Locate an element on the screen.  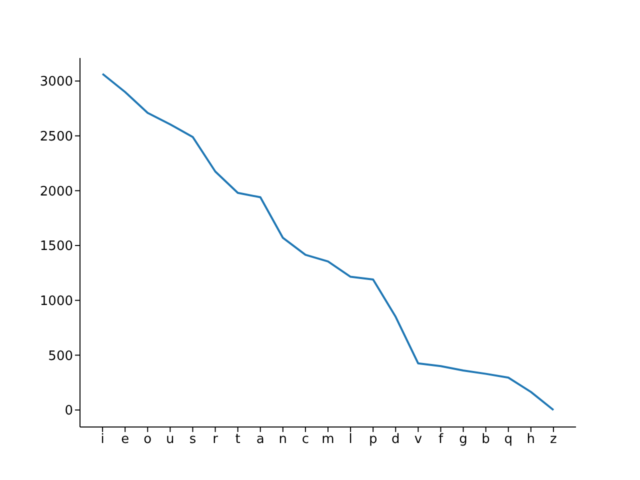
x-tick-label: f is located at coordinates (441, 440).